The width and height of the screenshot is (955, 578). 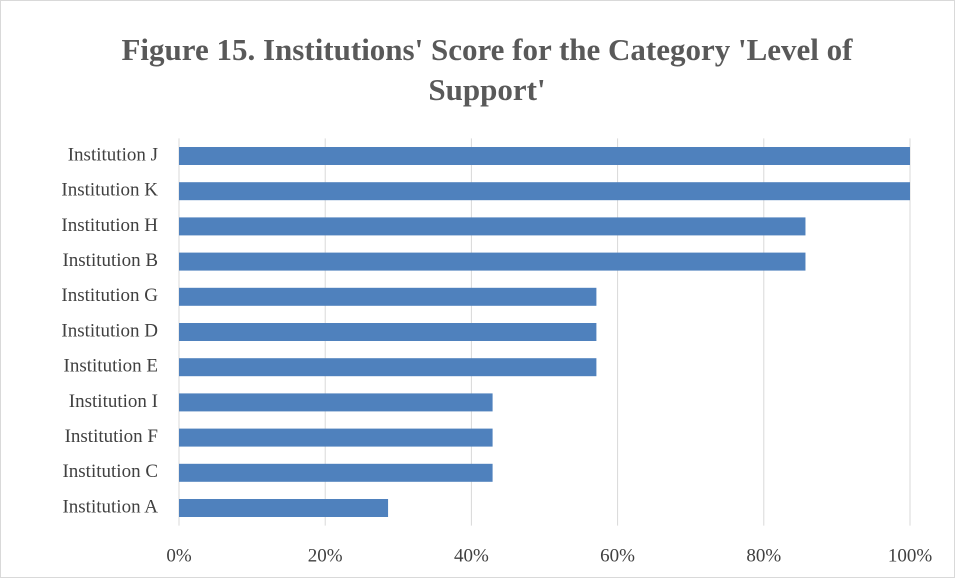 I want to click on y-tick-label: Institution A, so click(x=110, y=506).